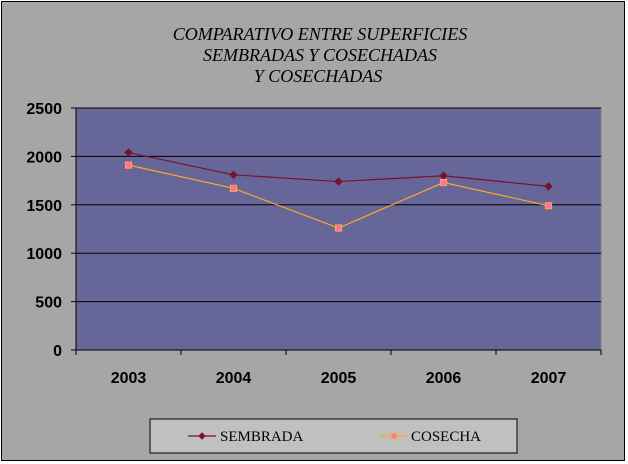 The width and height of the screenshot is (628, 464). Describe the element at coordinates (334, 437) in the screenshot. I see `legend-items: SEMBRADA COSECHA` at that location.